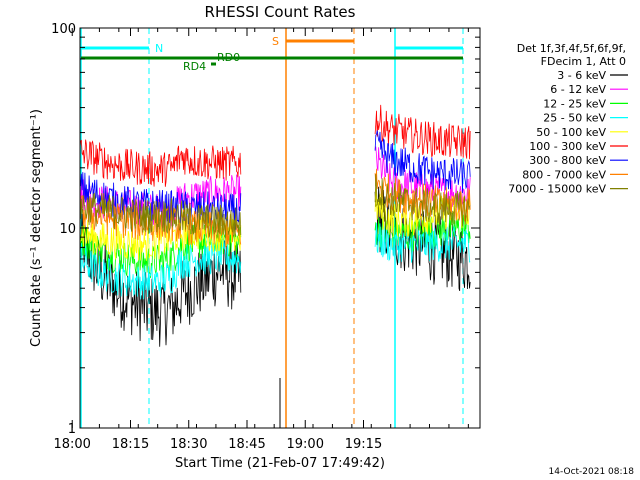 The width and height of the screenshot is (640, 480). I want to click on legend-item-label: 6 - 12 keV, so click(578, 89).